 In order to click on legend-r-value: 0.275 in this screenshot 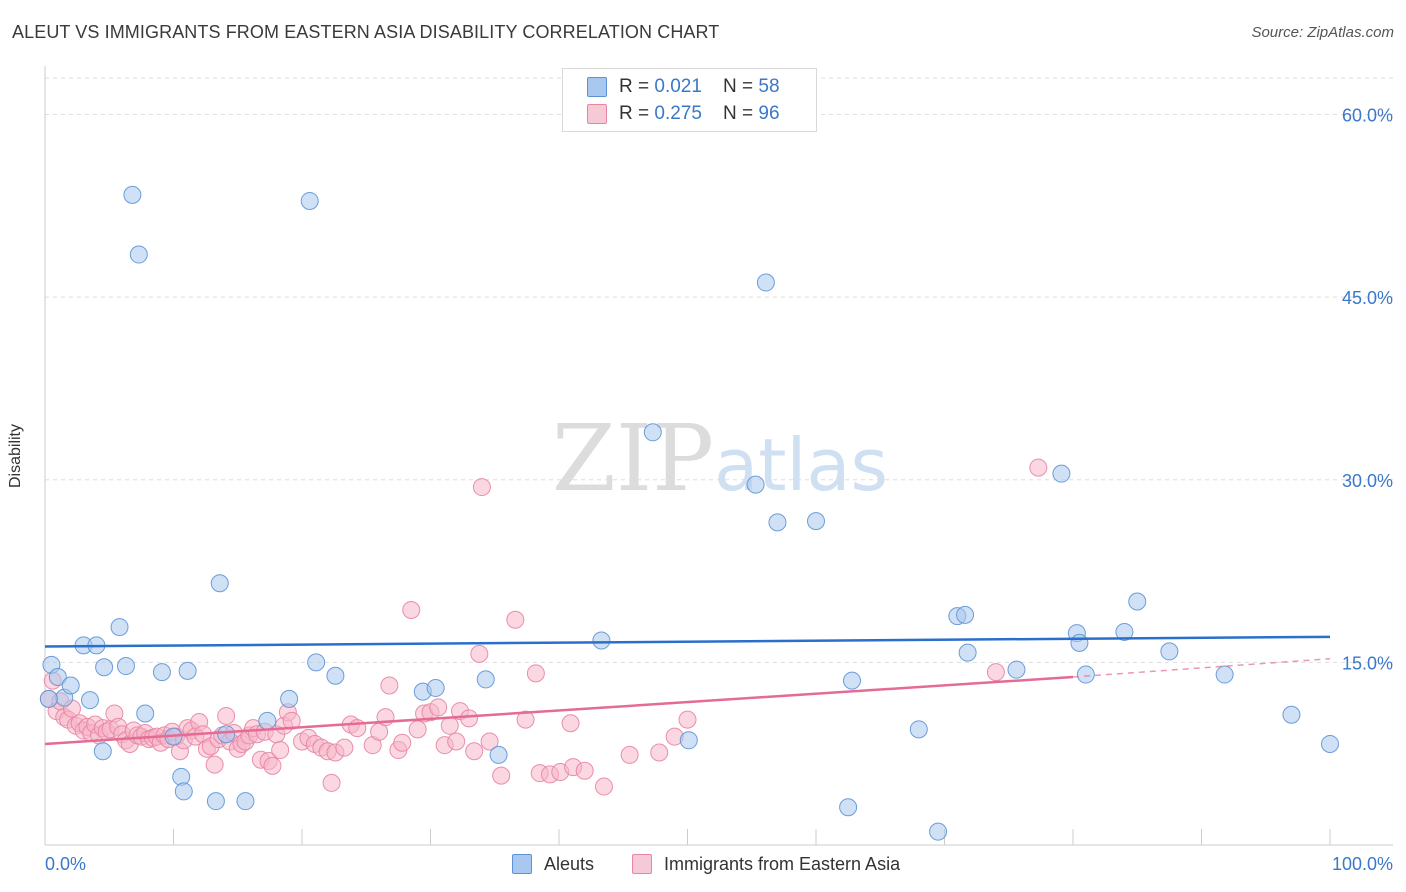, I will do `click(678, 113)`.